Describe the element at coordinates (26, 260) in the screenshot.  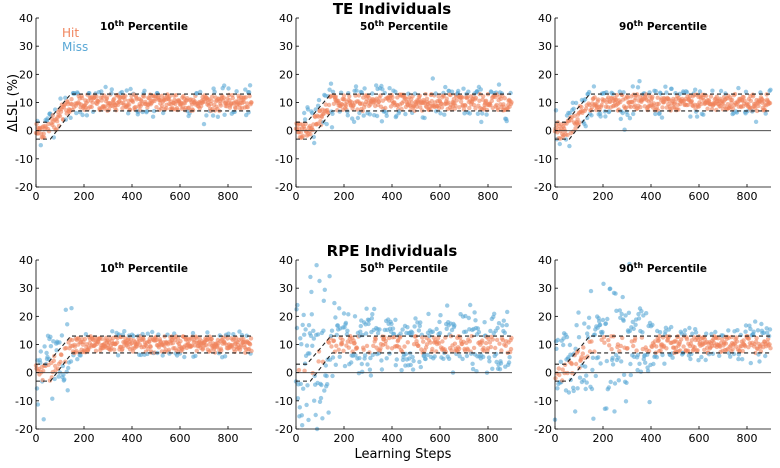
I see `y-tick-label: 40` at that location.